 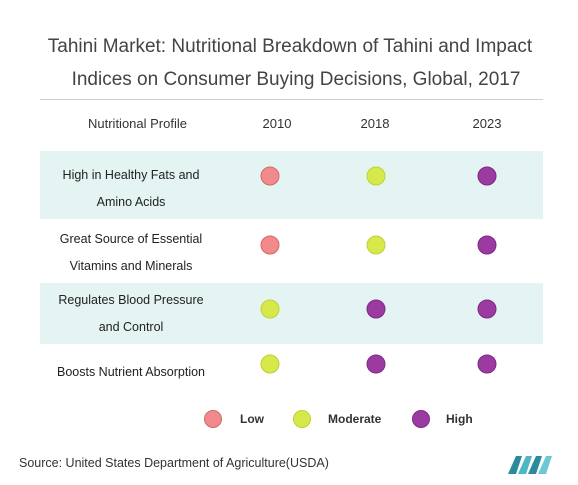 I want to click on row-label-2-line-1: Great Source of Essential, so click(x=131, y=239).